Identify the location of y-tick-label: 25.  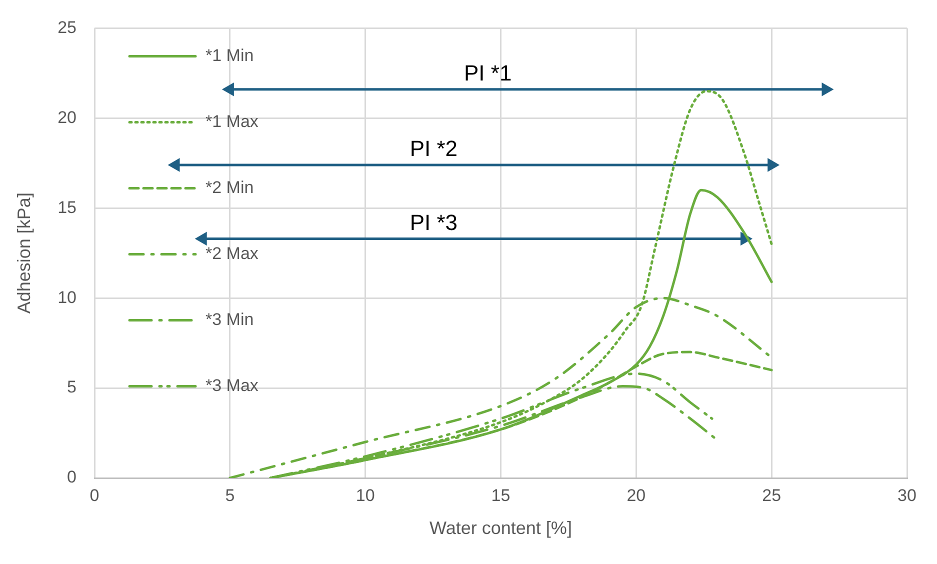
(67, 27).